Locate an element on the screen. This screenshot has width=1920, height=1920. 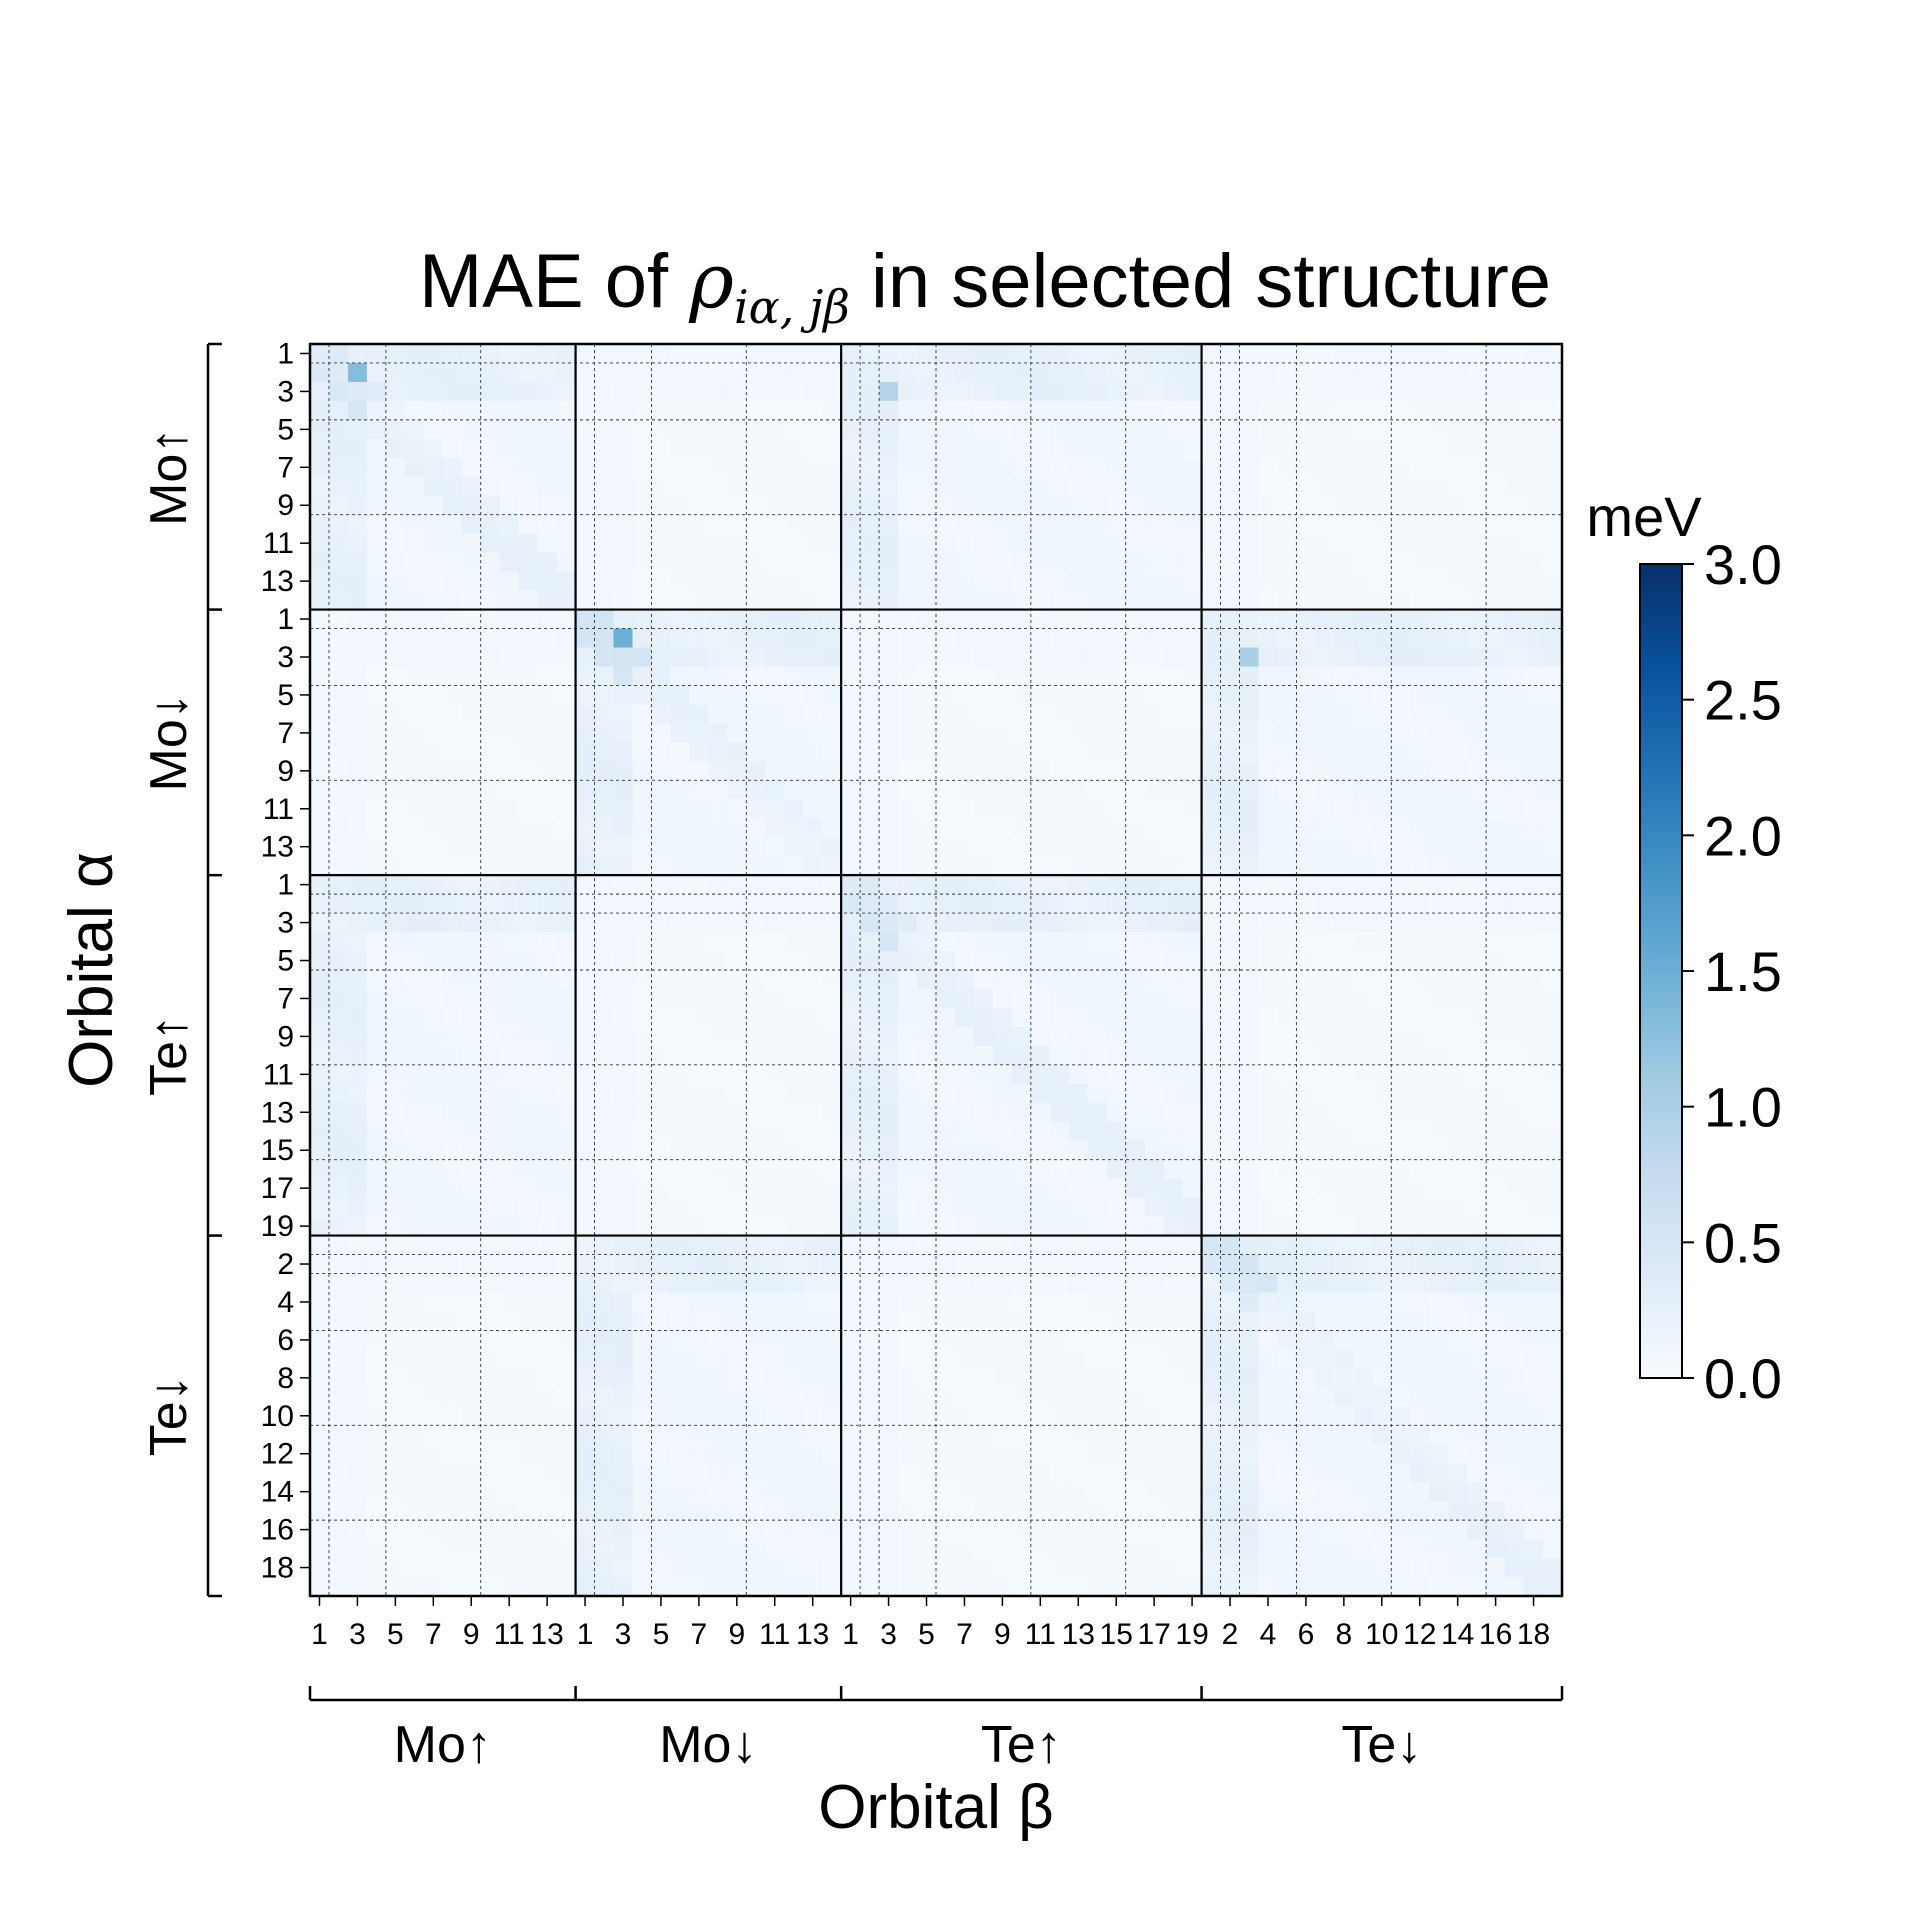
y-axis-label: Orbital α is located at coordinates (91, 970).